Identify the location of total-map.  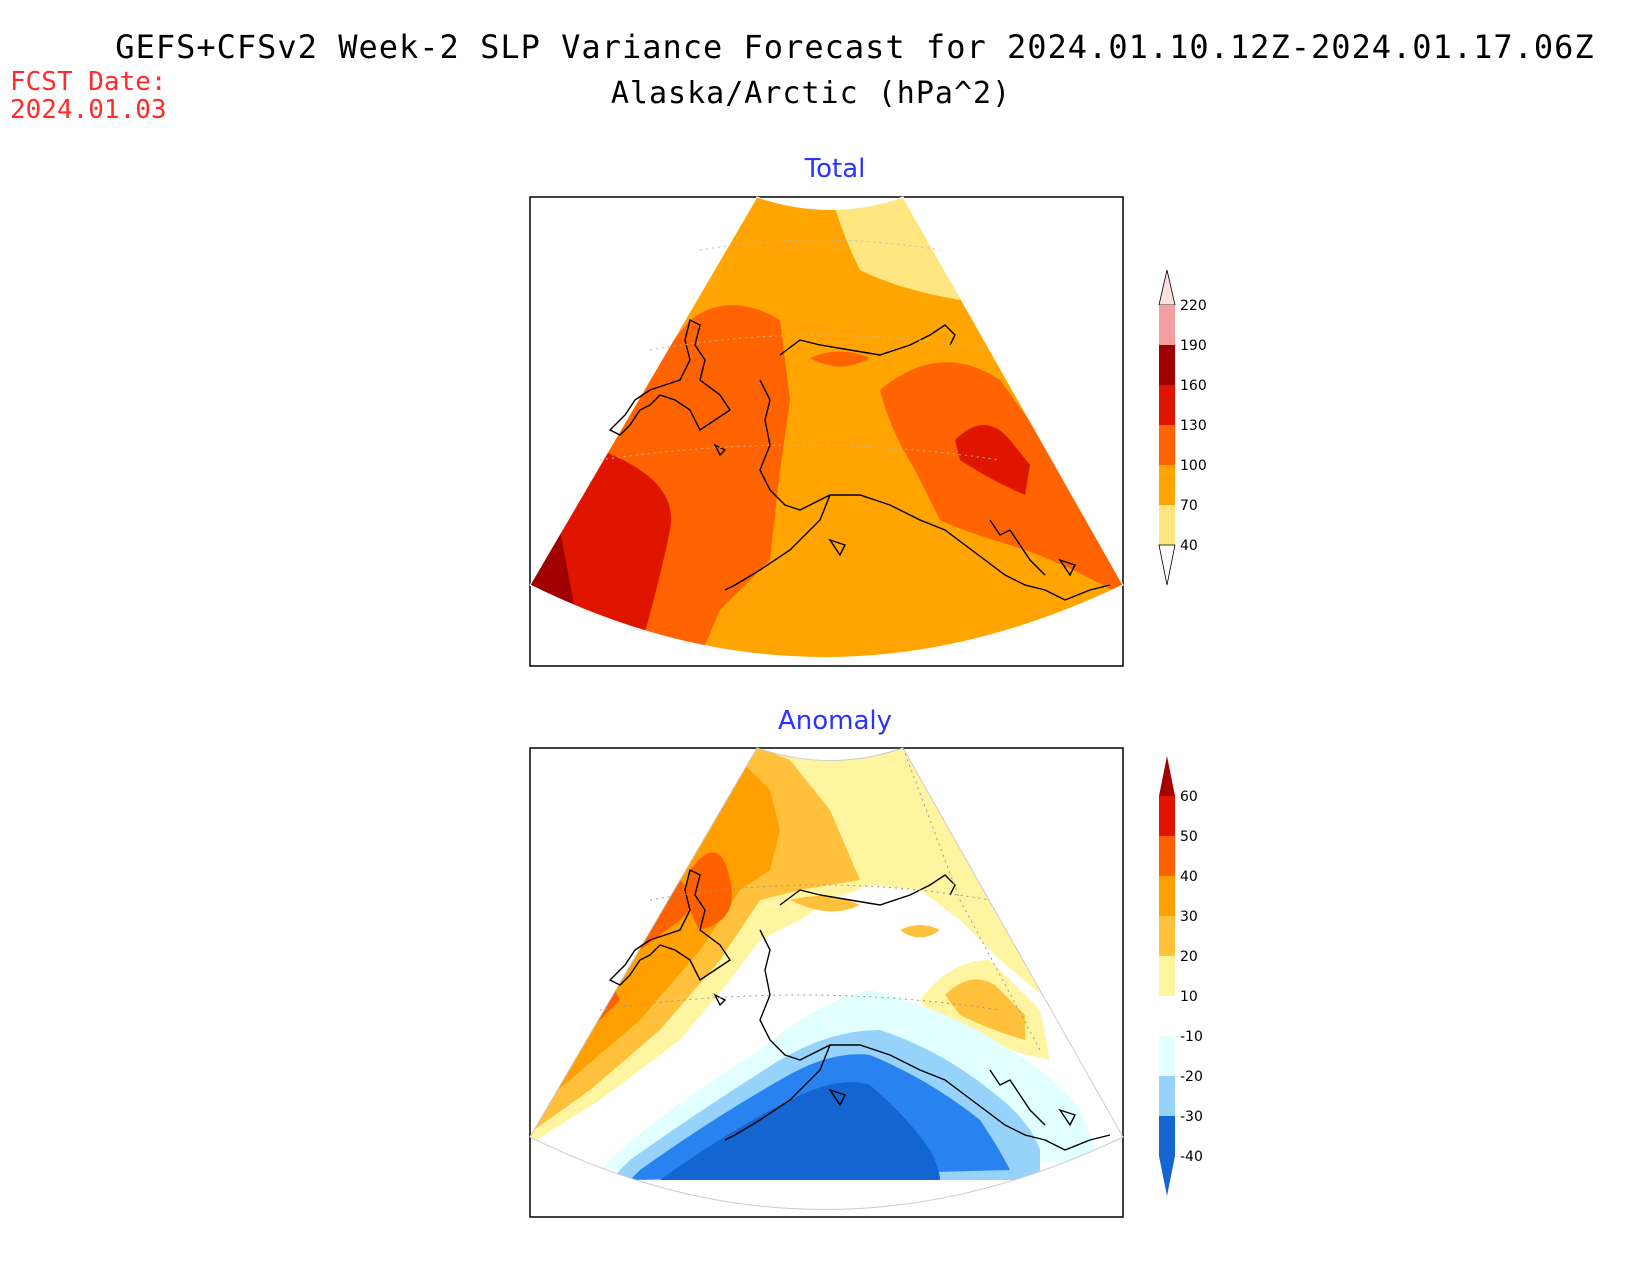
(826, 431).